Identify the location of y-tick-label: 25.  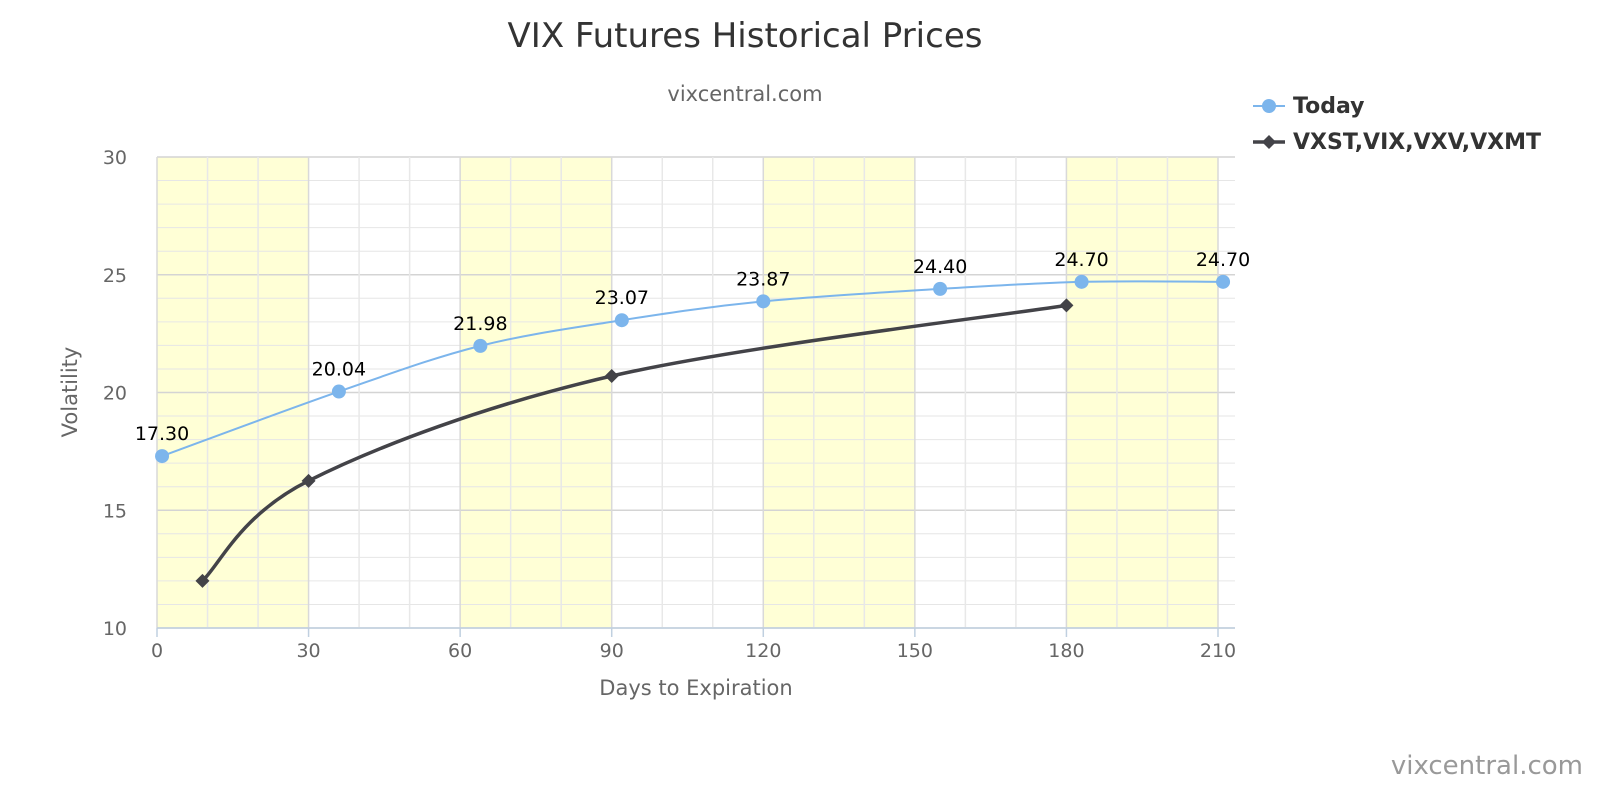
(115, 276).